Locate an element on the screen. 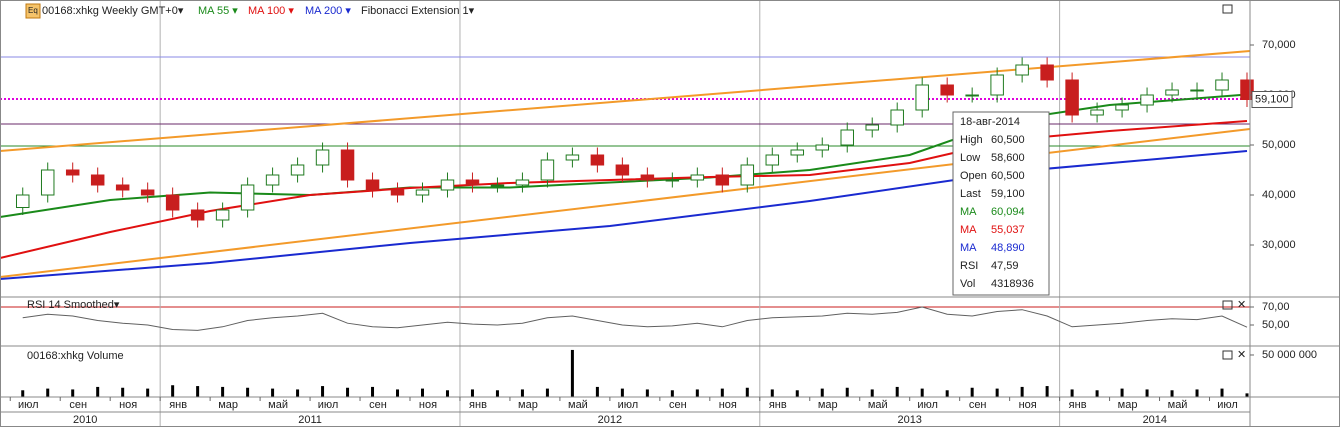 This screenshot has width=1340, height=432. legend-ma100: MA 100 ▾ is located at coordinates (271, 11).